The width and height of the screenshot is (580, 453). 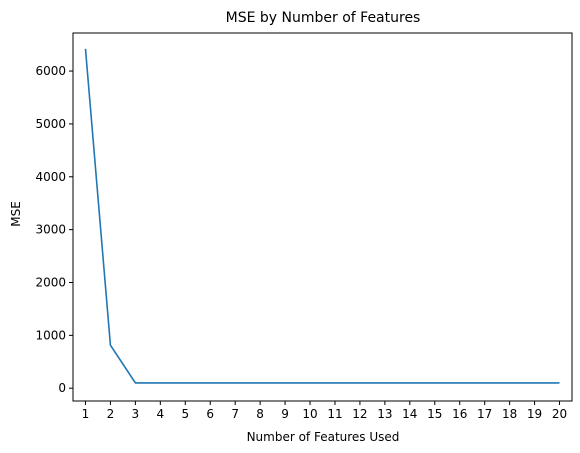 What do you see at coordinates (50, 124) in the screenshot?
I see `y-tick-label: 5000` at bounding box center [50, 124].